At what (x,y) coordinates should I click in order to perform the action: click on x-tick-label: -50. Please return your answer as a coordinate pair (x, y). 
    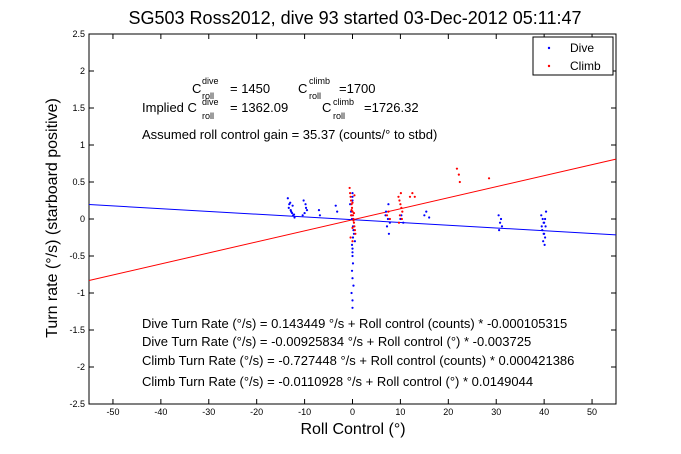
    Looking at the image, I should click on (112, 412).